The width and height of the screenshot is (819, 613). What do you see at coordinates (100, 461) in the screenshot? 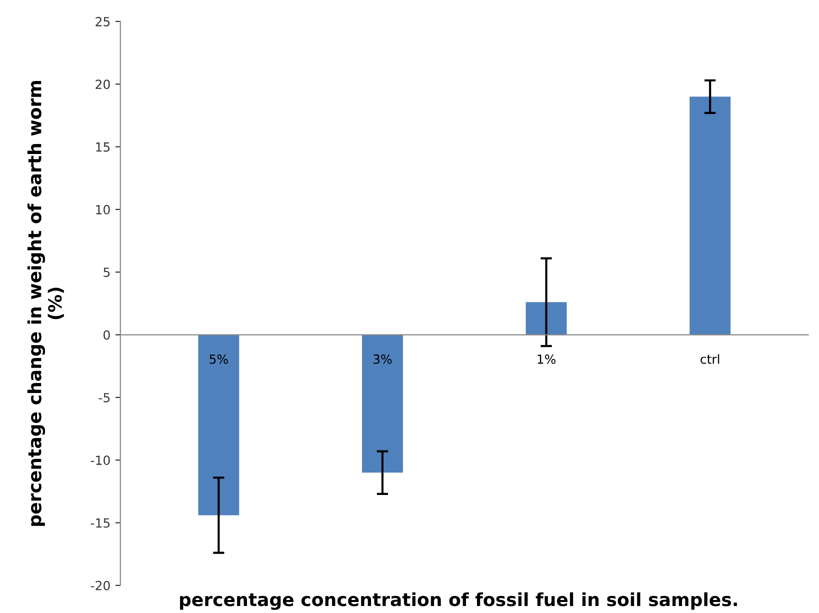
I see `y-tick-label: -10` at bounding box center [100, 461].